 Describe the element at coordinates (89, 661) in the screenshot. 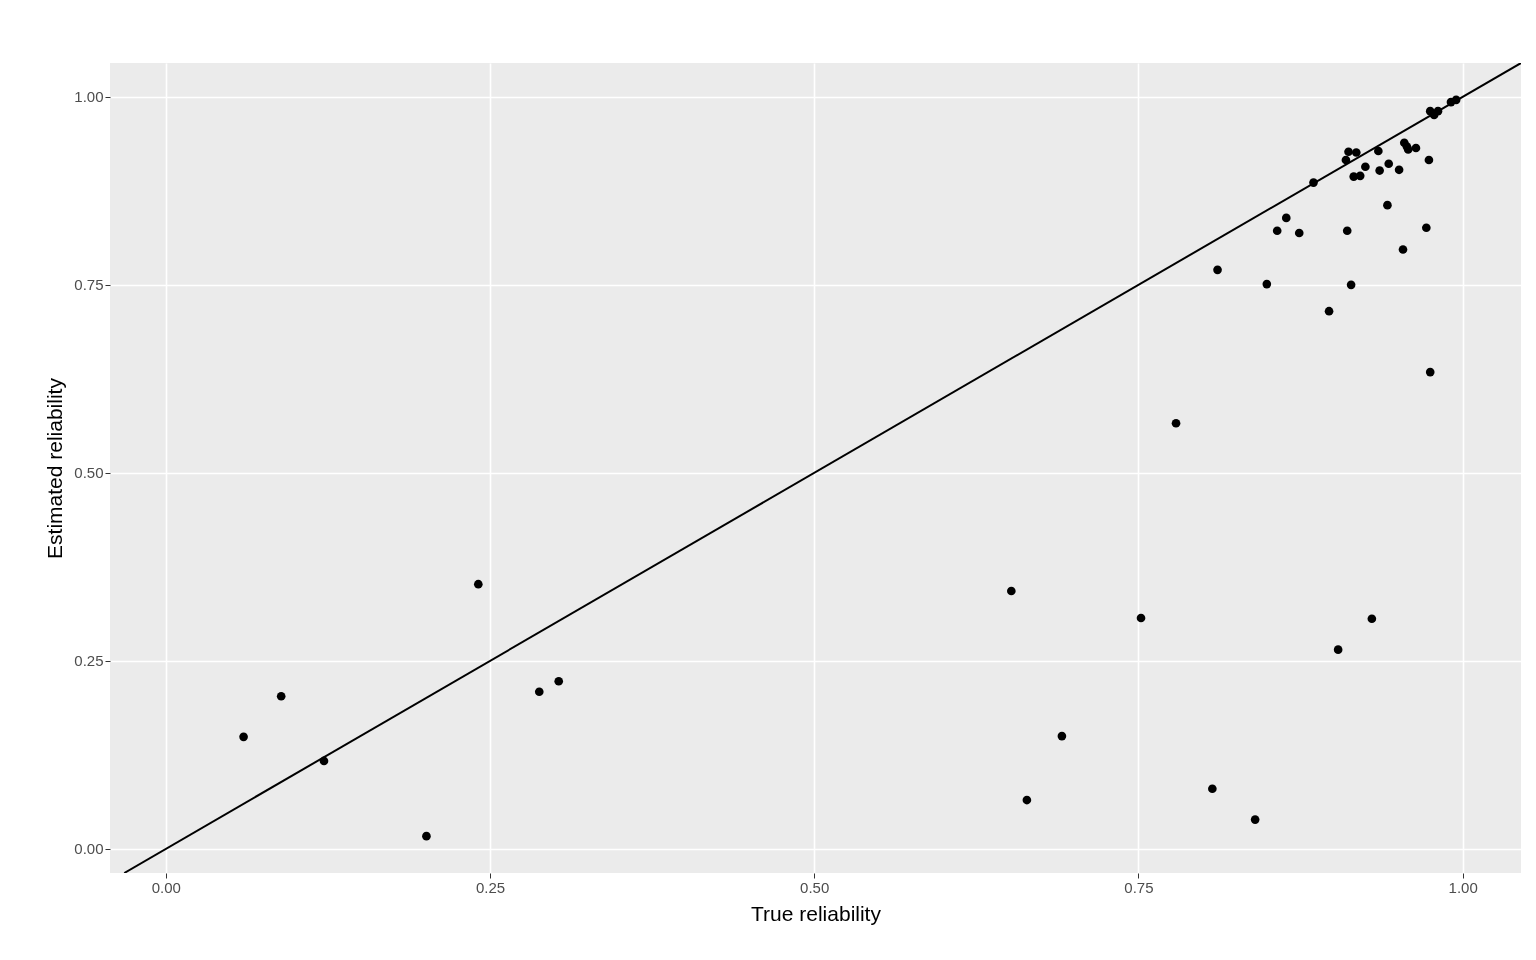

I see `y-tick-label: 0.25` at that location.